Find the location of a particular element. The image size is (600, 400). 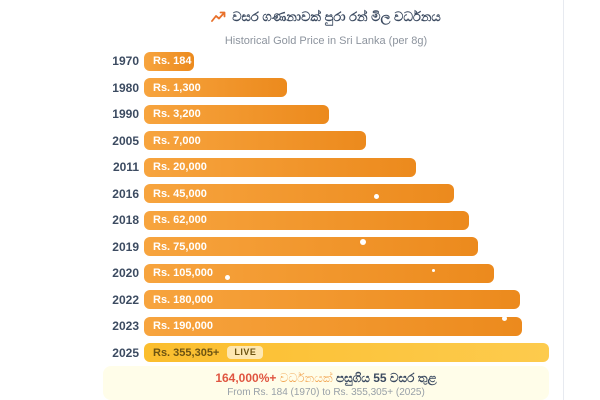

price-bar: Rs. 355,305+ LIVE is located at coordinates (346, 353).